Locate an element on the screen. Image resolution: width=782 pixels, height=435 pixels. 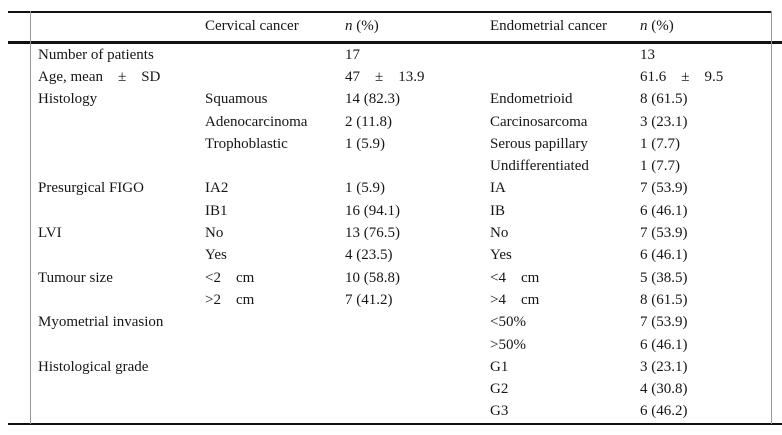
row-label-cell: Myometrial invasion is located at coordinates (101, 322).